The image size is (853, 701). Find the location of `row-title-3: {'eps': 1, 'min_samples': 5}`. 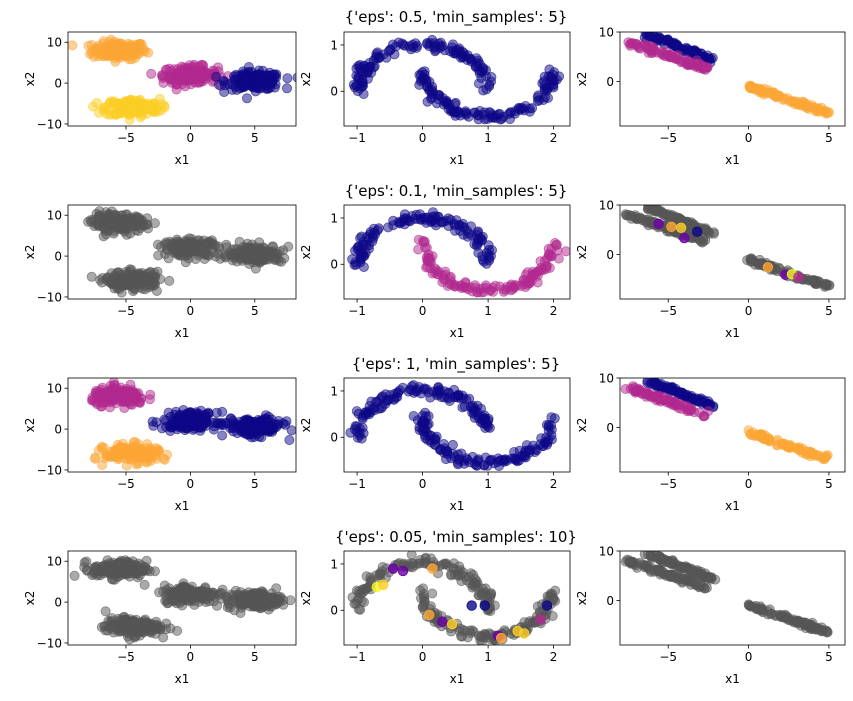

row-title-3: {'eps': 1, 'min_samples': 5} is located at coordinates (456, 364).